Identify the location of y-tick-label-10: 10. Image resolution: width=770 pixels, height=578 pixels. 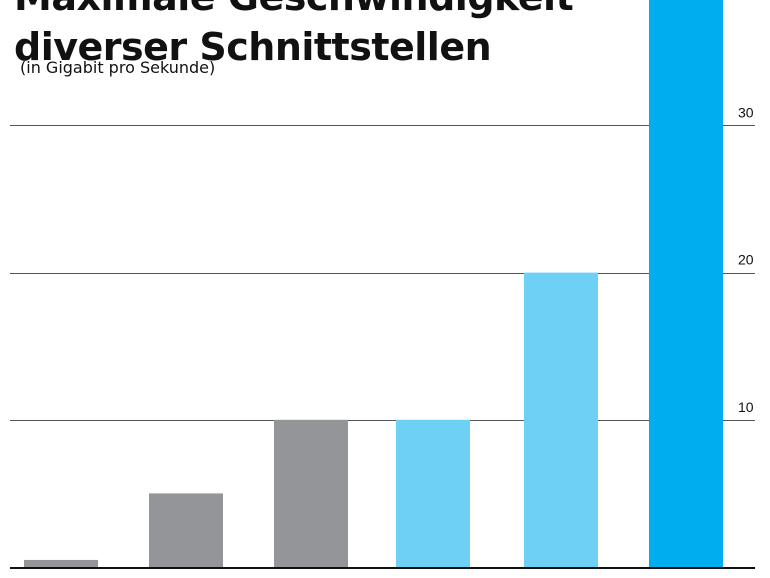
(746, 407).